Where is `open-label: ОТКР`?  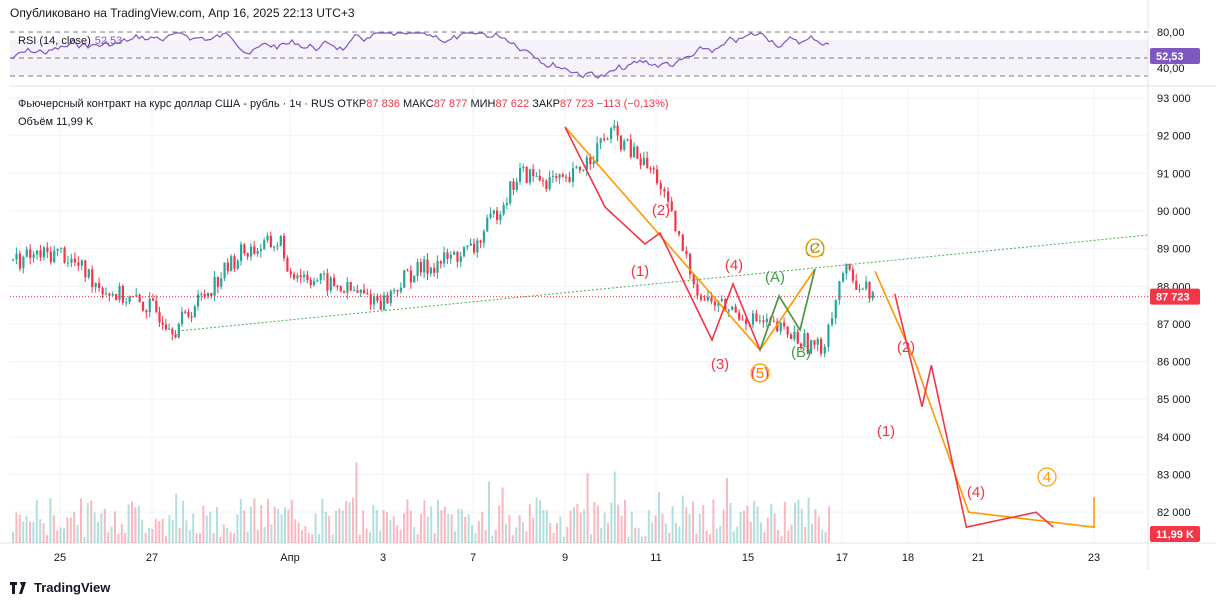
open-label: ОТКР is located at coordinates (352, 104).